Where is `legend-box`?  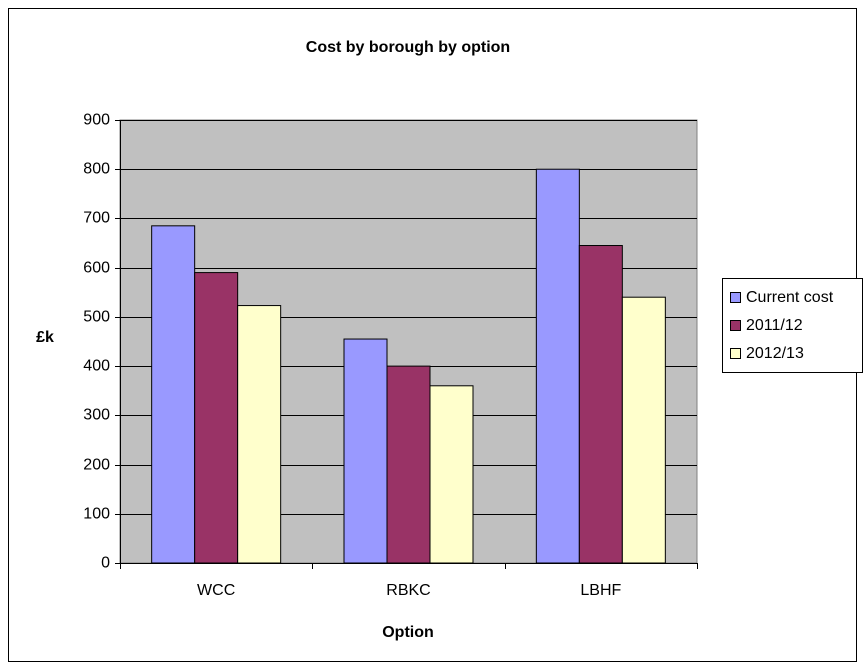
legend-box is located at coordinates (792, 325).